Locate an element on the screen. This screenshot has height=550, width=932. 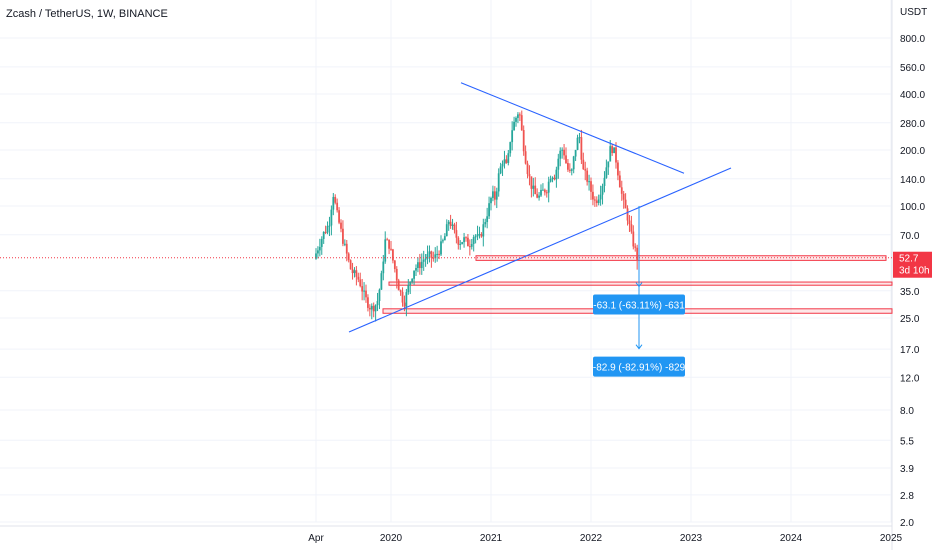
time-tick-label: Apr is located at coordinates (316, 538).